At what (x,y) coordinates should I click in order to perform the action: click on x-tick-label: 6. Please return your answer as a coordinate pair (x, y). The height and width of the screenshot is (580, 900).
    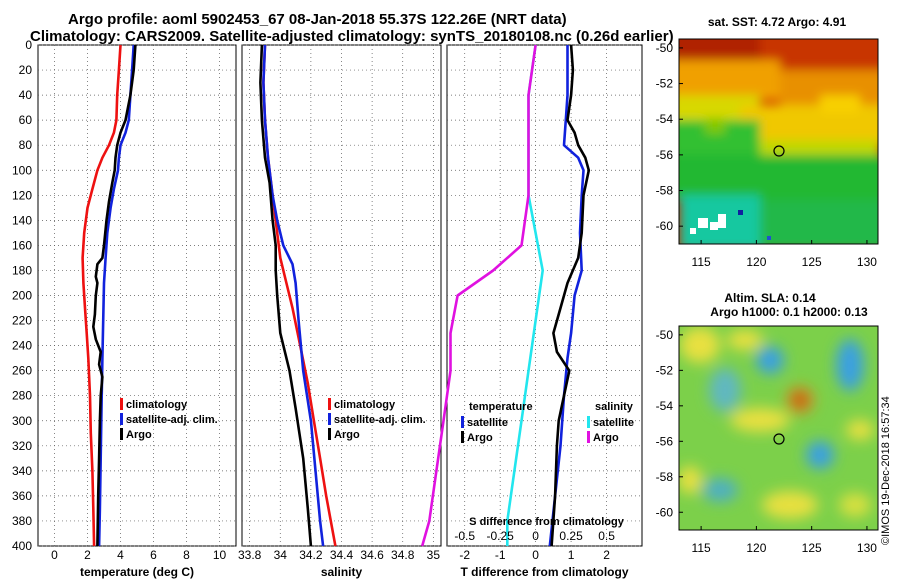
    Looking at the image, I should click on (153, 555).